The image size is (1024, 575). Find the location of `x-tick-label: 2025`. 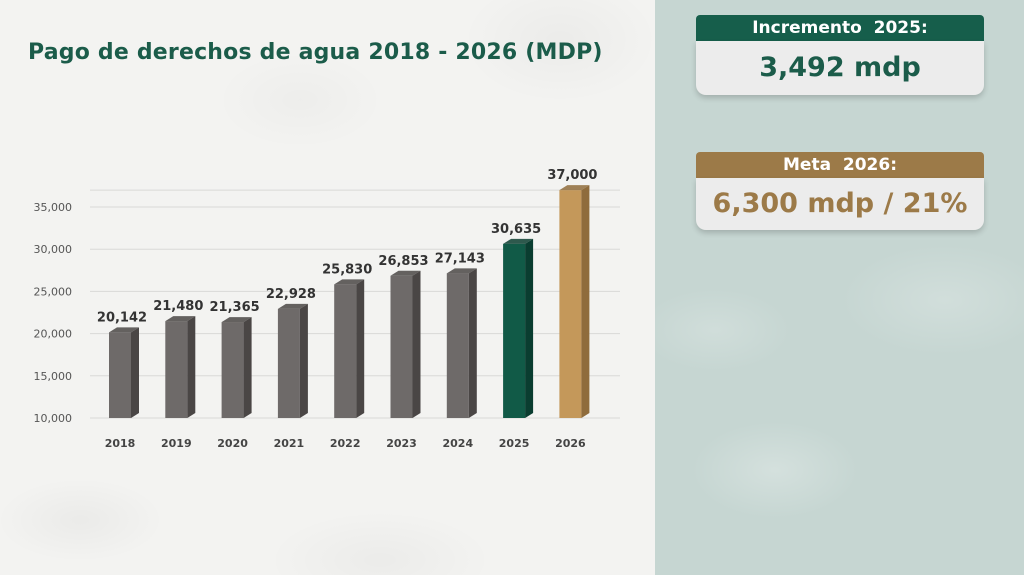

x-tick-label: 2025 is located at coordinates (514, 443).